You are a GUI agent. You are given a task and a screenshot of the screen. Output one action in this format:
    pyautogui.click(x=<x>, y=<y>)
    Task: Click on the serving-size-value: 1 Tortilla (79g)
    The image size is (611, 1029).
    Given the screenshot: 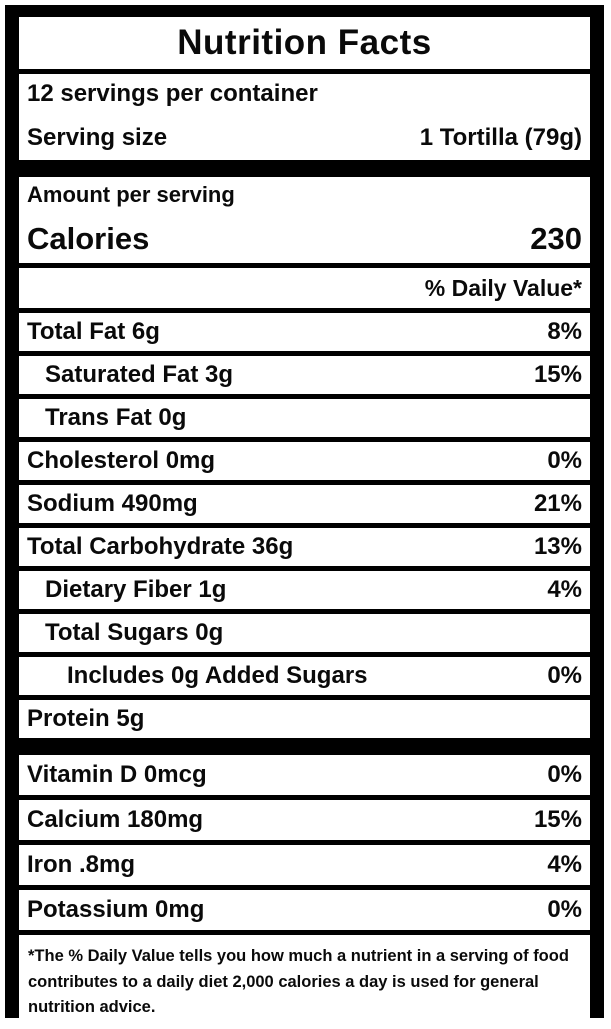 What is the action you would take?
    pyautogui.click(x=500, y=137)
    